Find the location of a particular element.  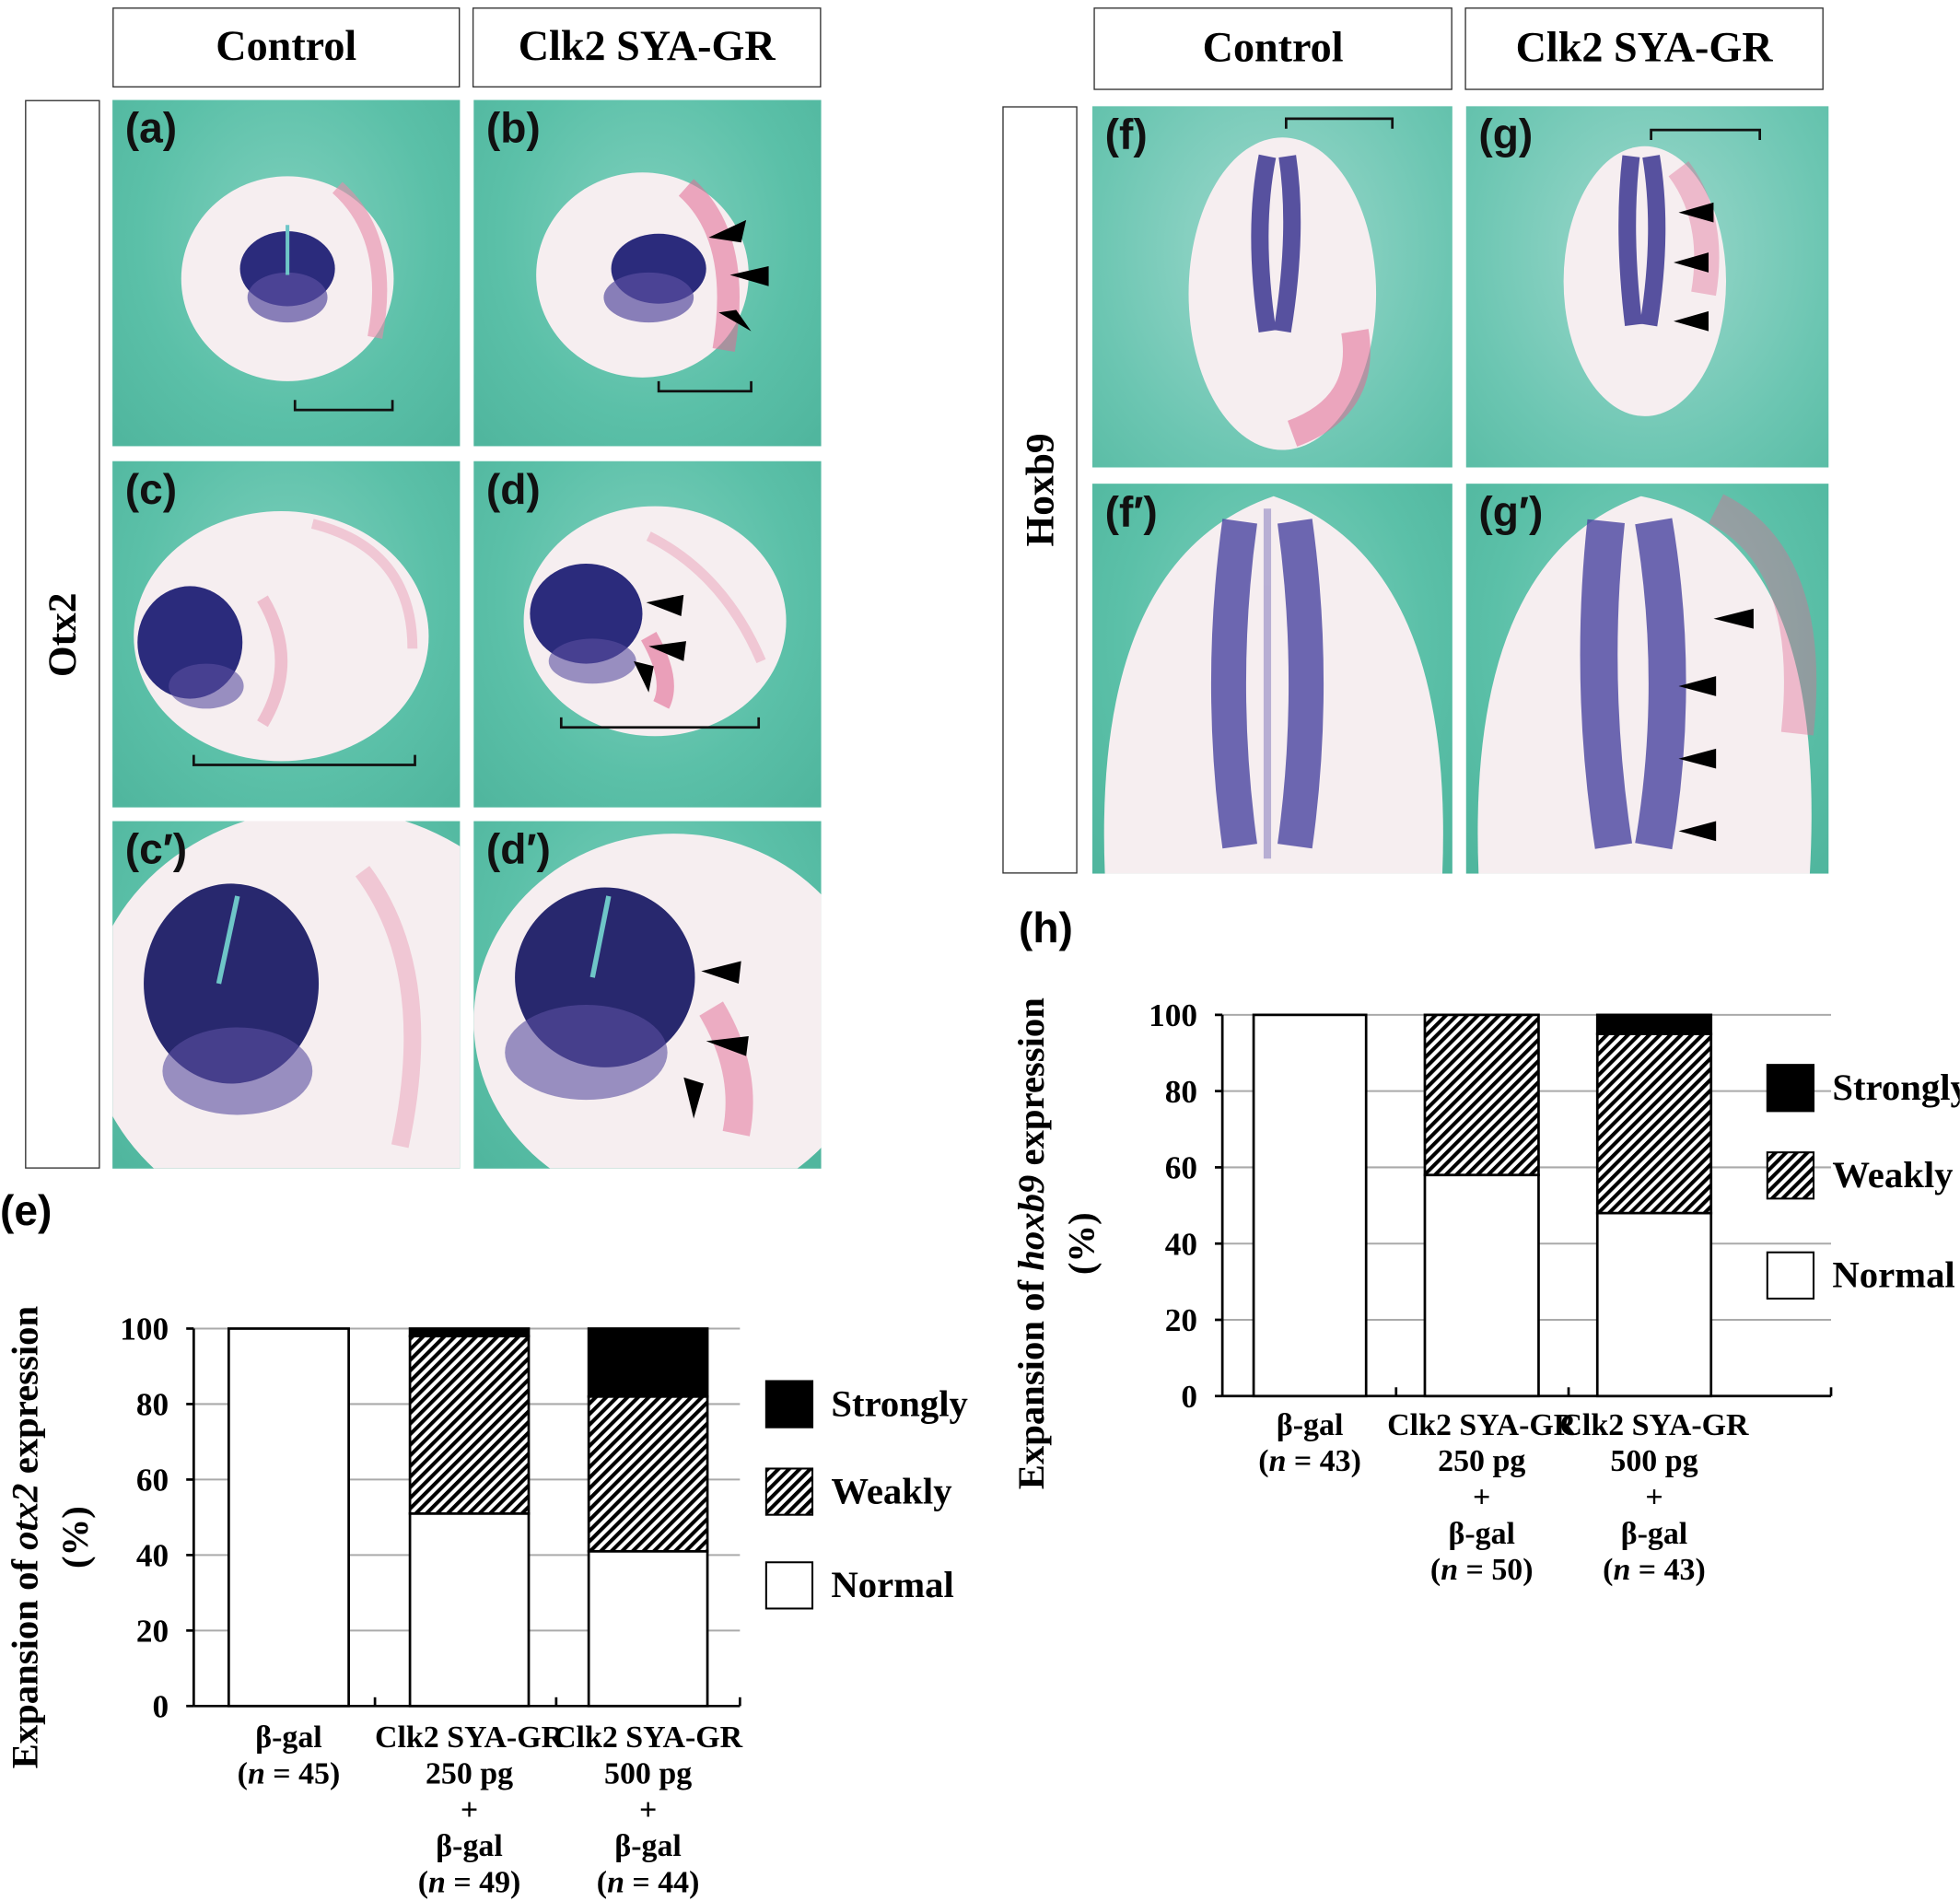

photo-d: (d) is located at coordinates (647, 634).